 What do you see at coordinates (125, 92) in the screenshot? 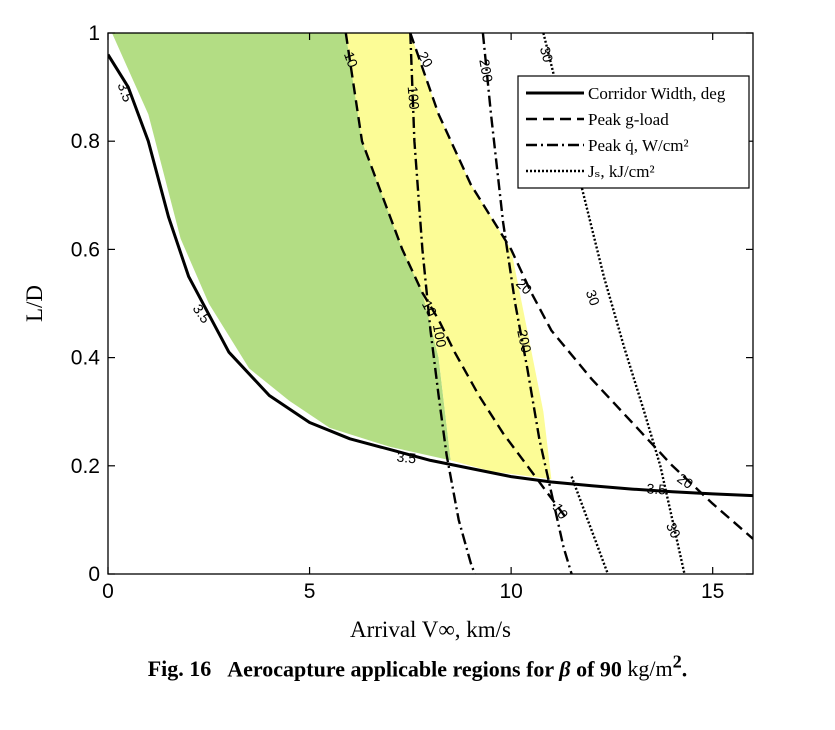
I see `contour-label-0: 3.5` at bounding box center [125, 92].